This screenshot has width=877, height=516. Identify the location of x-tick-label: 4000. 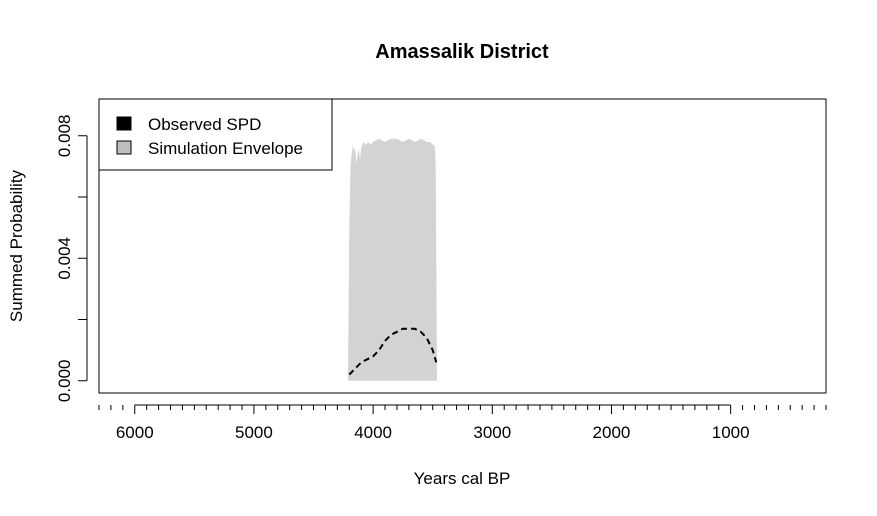
(373, 432).